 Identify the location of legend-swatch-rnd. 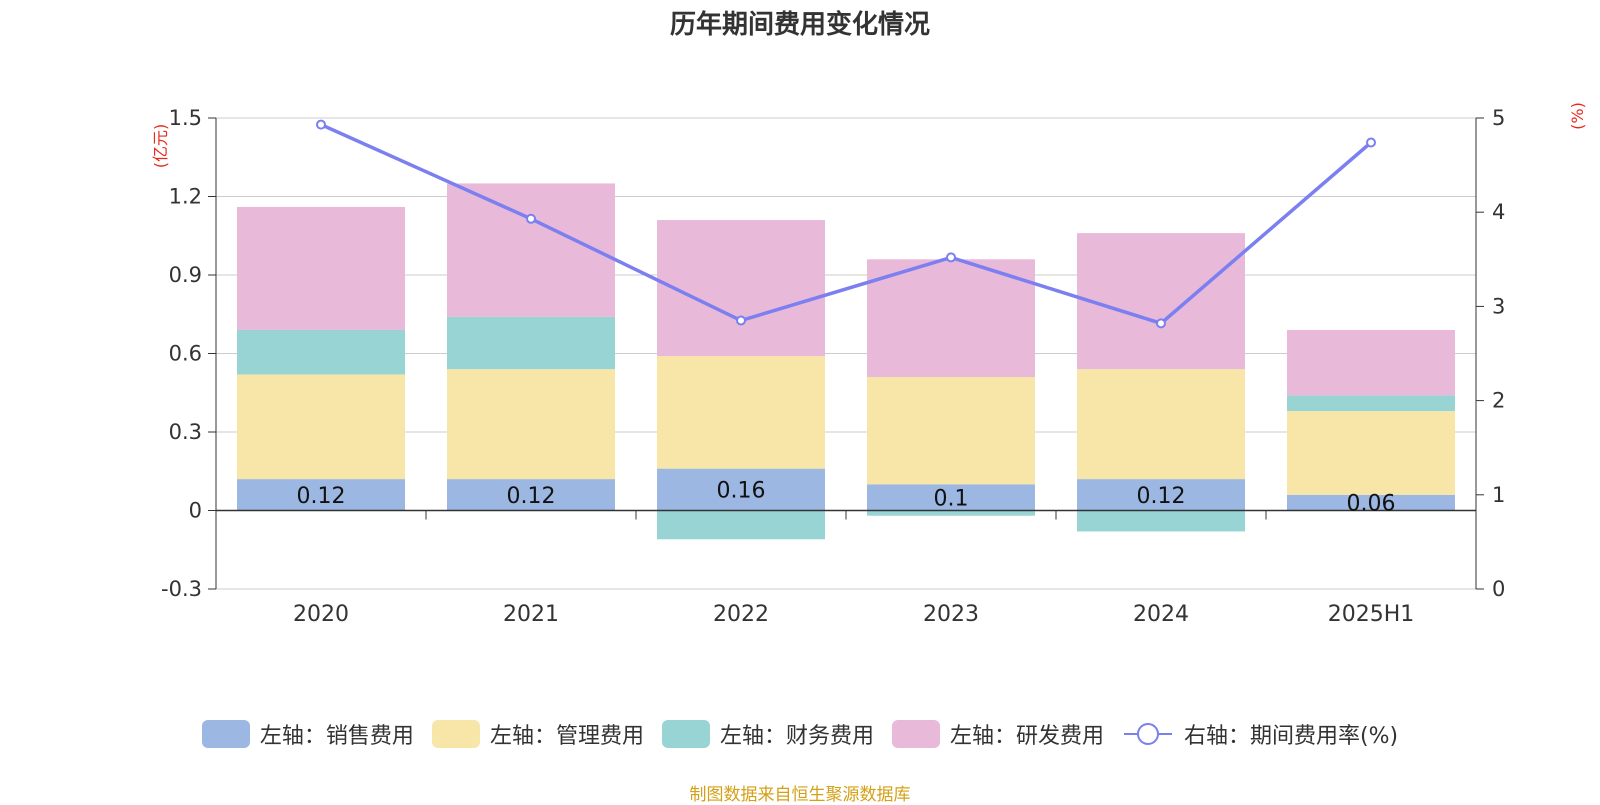
(915, 734).